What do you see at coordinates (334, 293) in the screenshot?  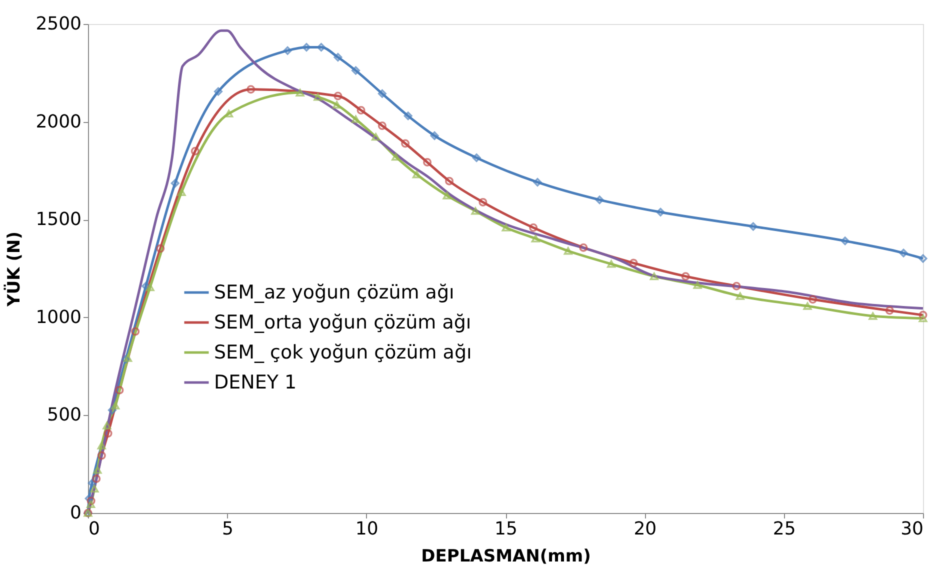 I see `legend-label: SEM_az yoğun çözüm ağı` at bounding box center [334, 293].